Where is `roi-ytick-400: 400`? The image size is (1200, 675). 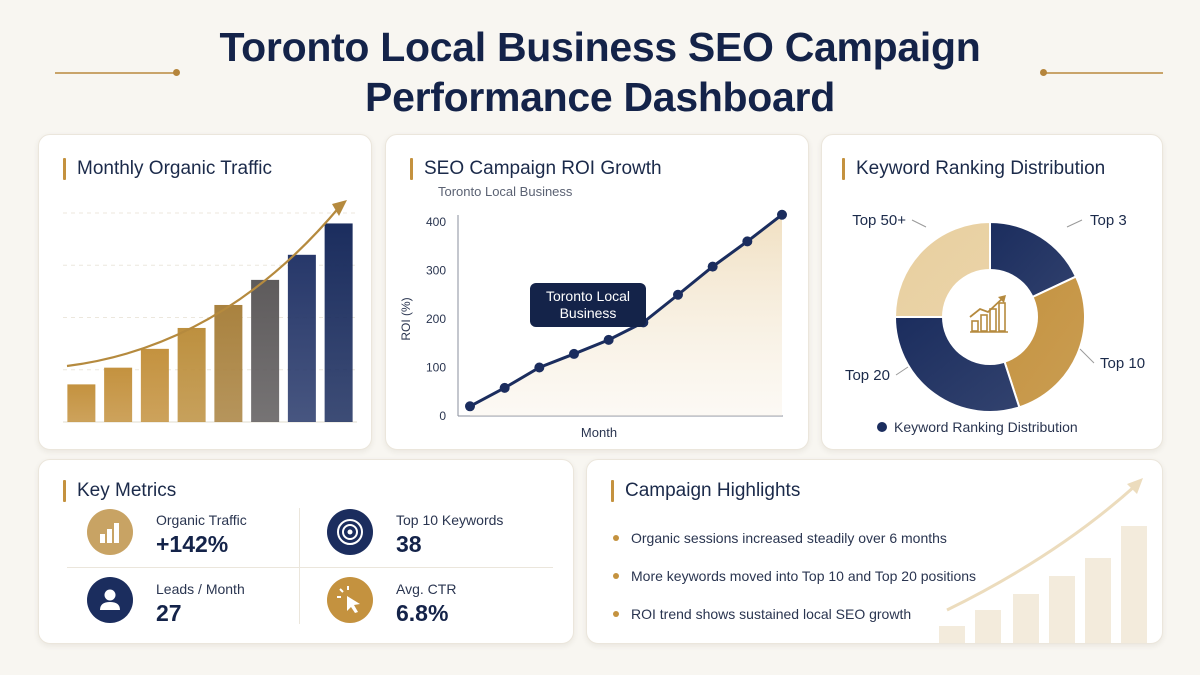
roi-ytick-400: 400 is located at coordinates (436, 222).